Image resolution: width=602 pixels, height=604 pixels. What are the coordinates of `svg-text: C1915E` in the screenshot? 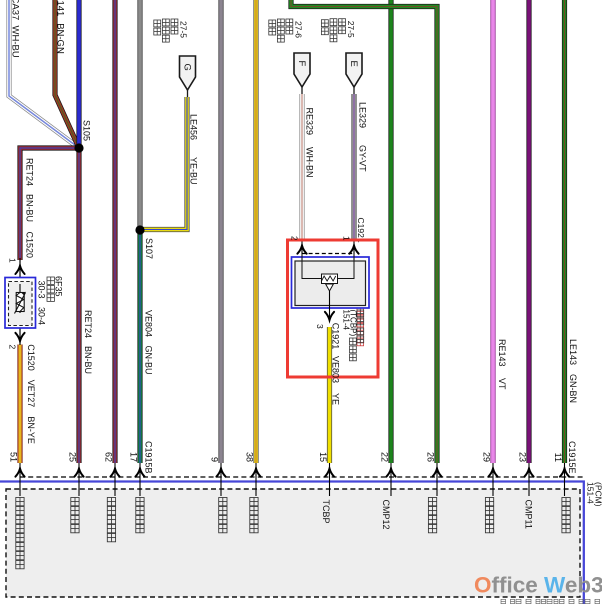 It's located at (572, 457).